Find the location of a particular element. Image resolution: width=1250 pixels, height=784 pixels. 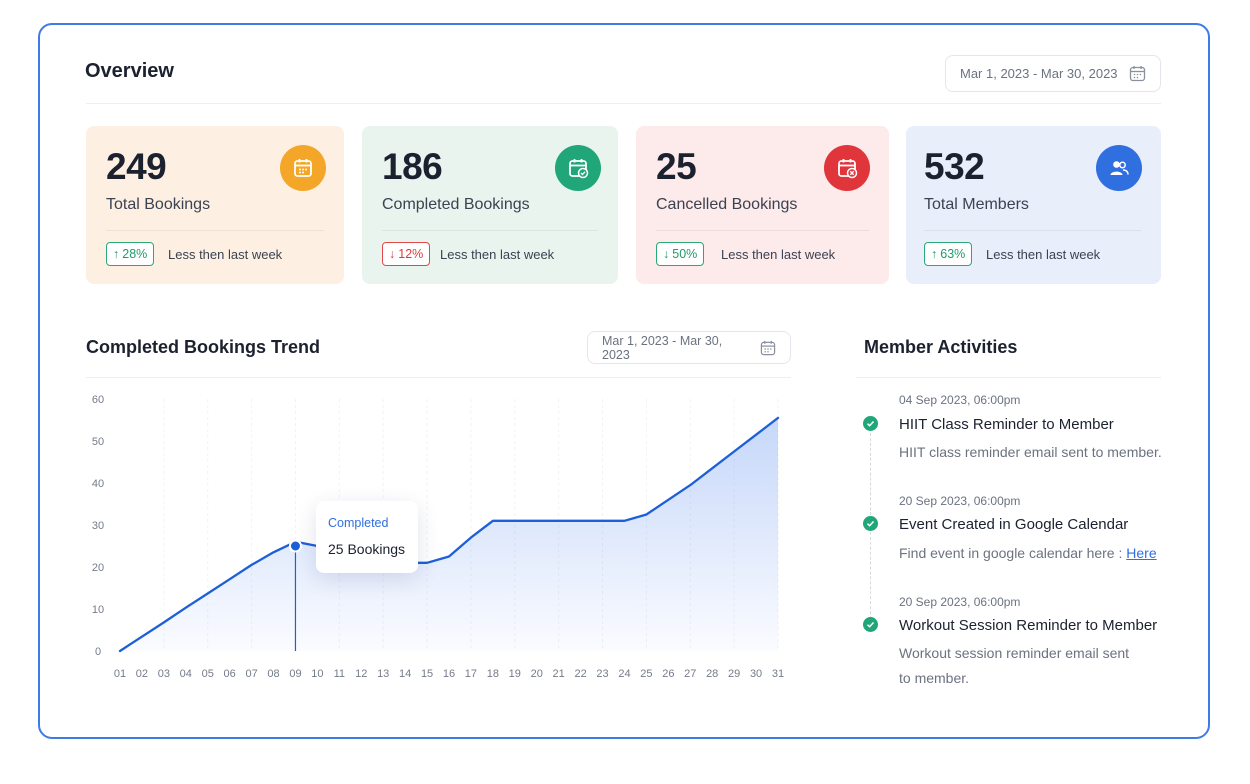

x-tick-label: 09 is located at coordinates (295, 674).